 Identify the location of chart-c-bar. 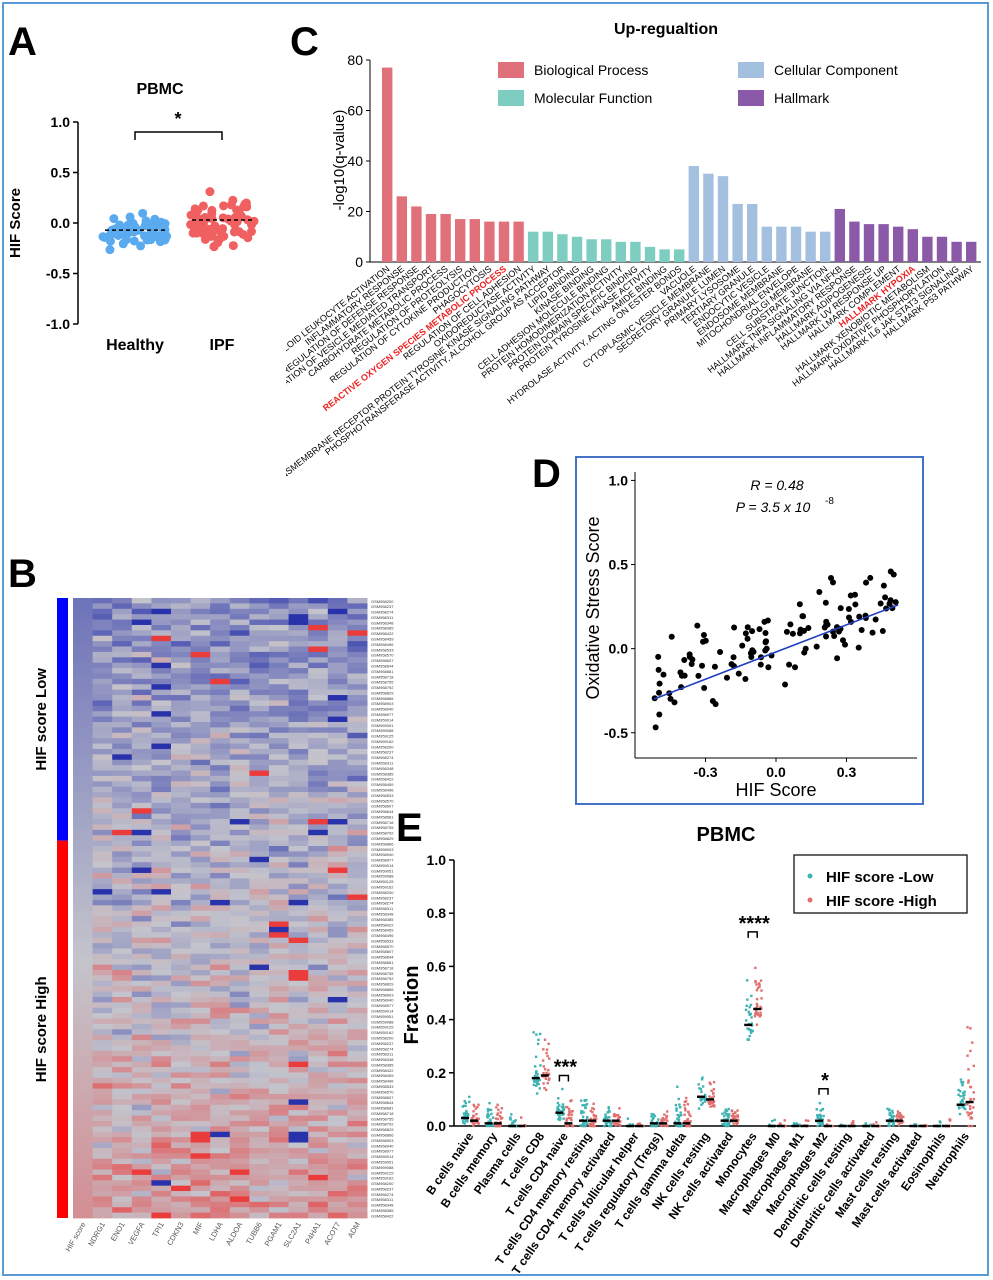
(927, 249).